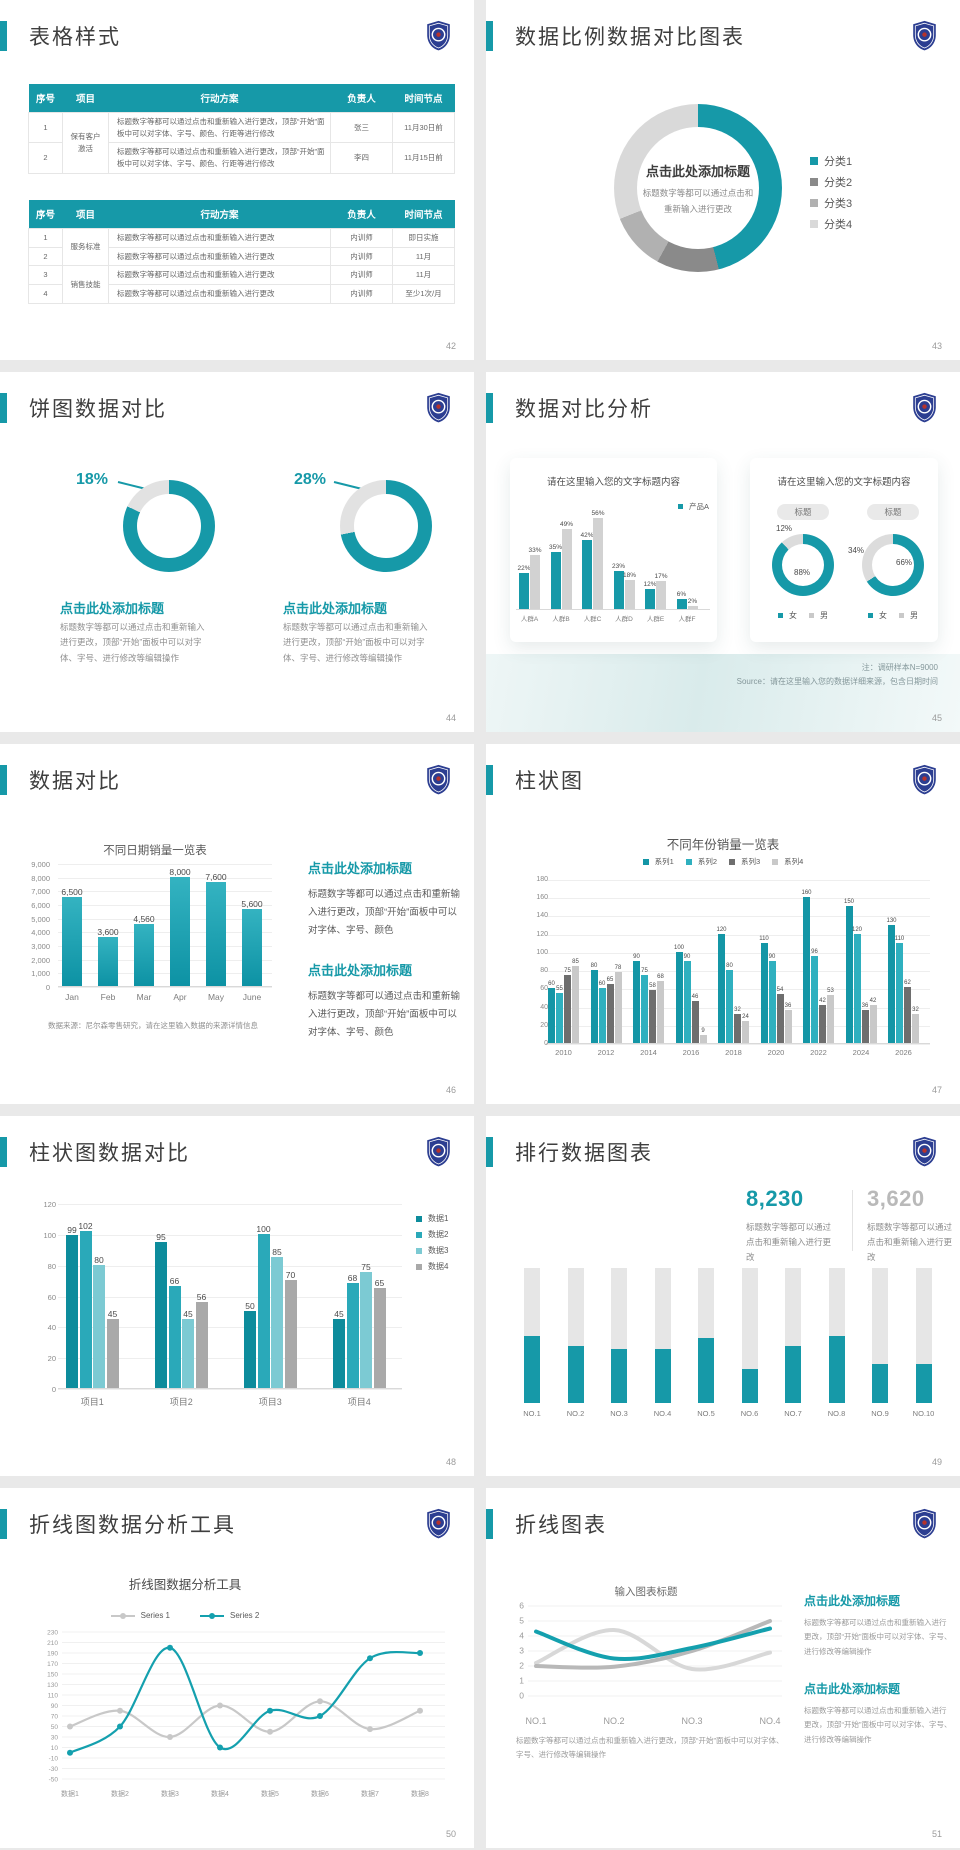 The width and height of the screenshot is (960, 1850). Describe the element at coordinates (52, 1675) in the screenshot. I see `svg-text: 150` at that location.